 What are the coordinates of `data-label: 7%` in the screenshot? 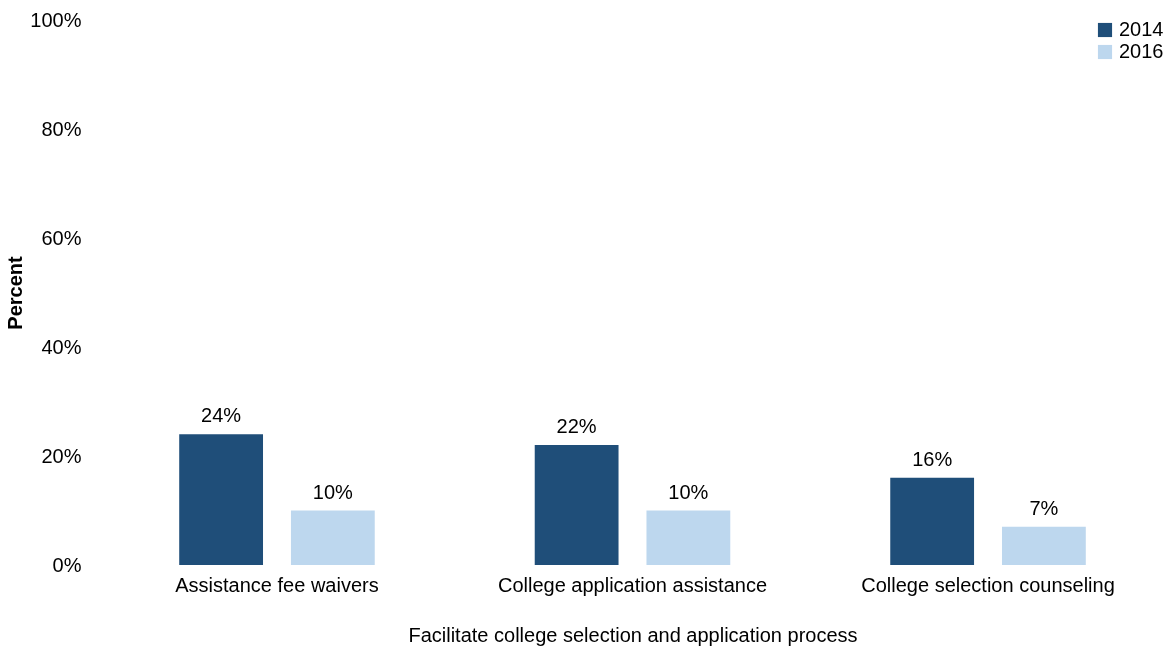 It's located at (1044, 507).